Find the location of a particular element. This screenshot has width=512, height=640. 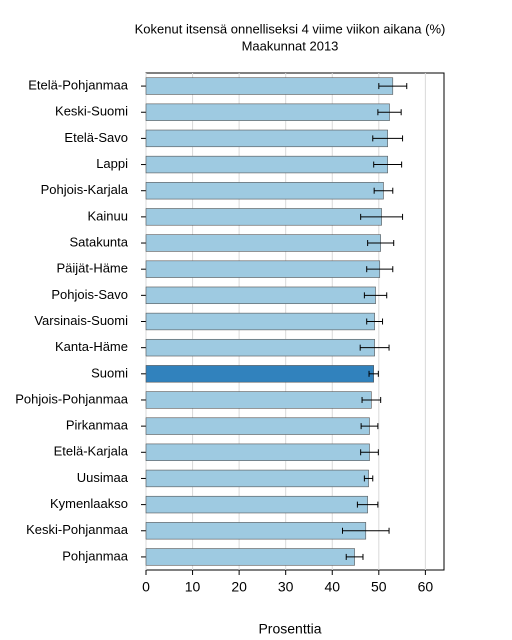

y-tick-label: Pohjois-Karjala is located at coordinates (85, 189).